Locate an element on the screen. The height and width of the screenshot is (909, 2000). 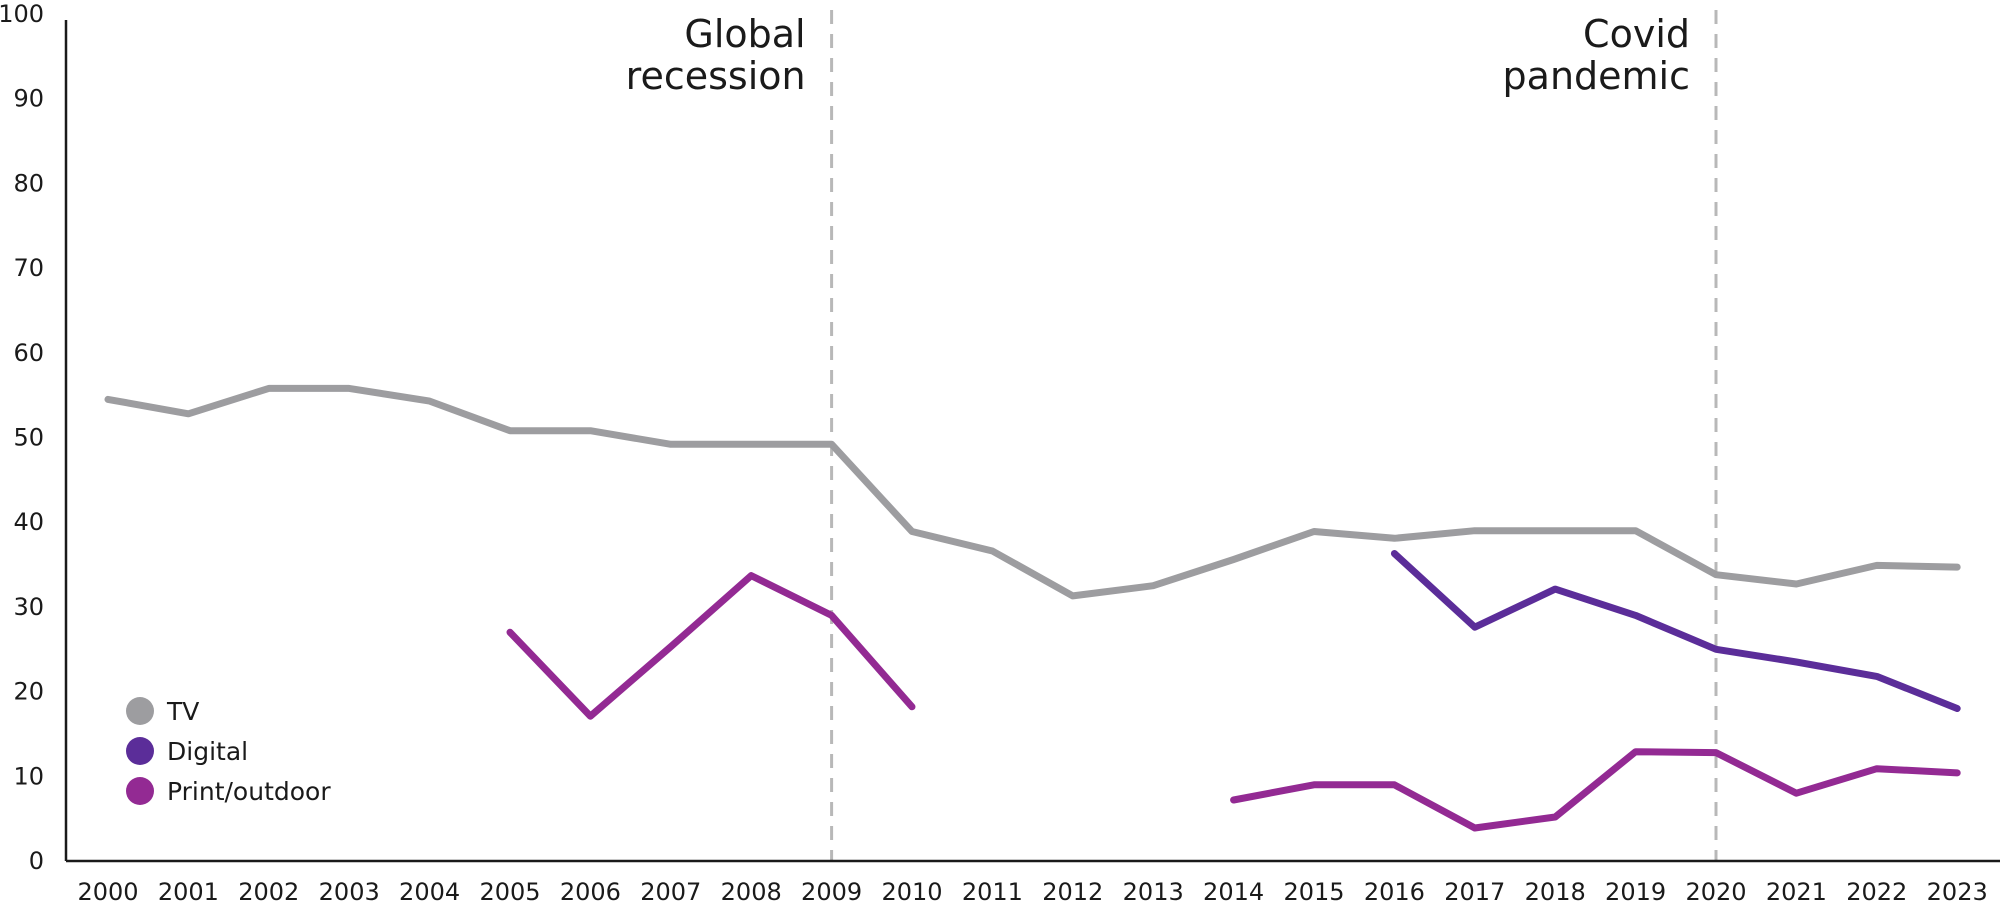
x-tick-label: 2020 is located at coordinates (1715, 892).